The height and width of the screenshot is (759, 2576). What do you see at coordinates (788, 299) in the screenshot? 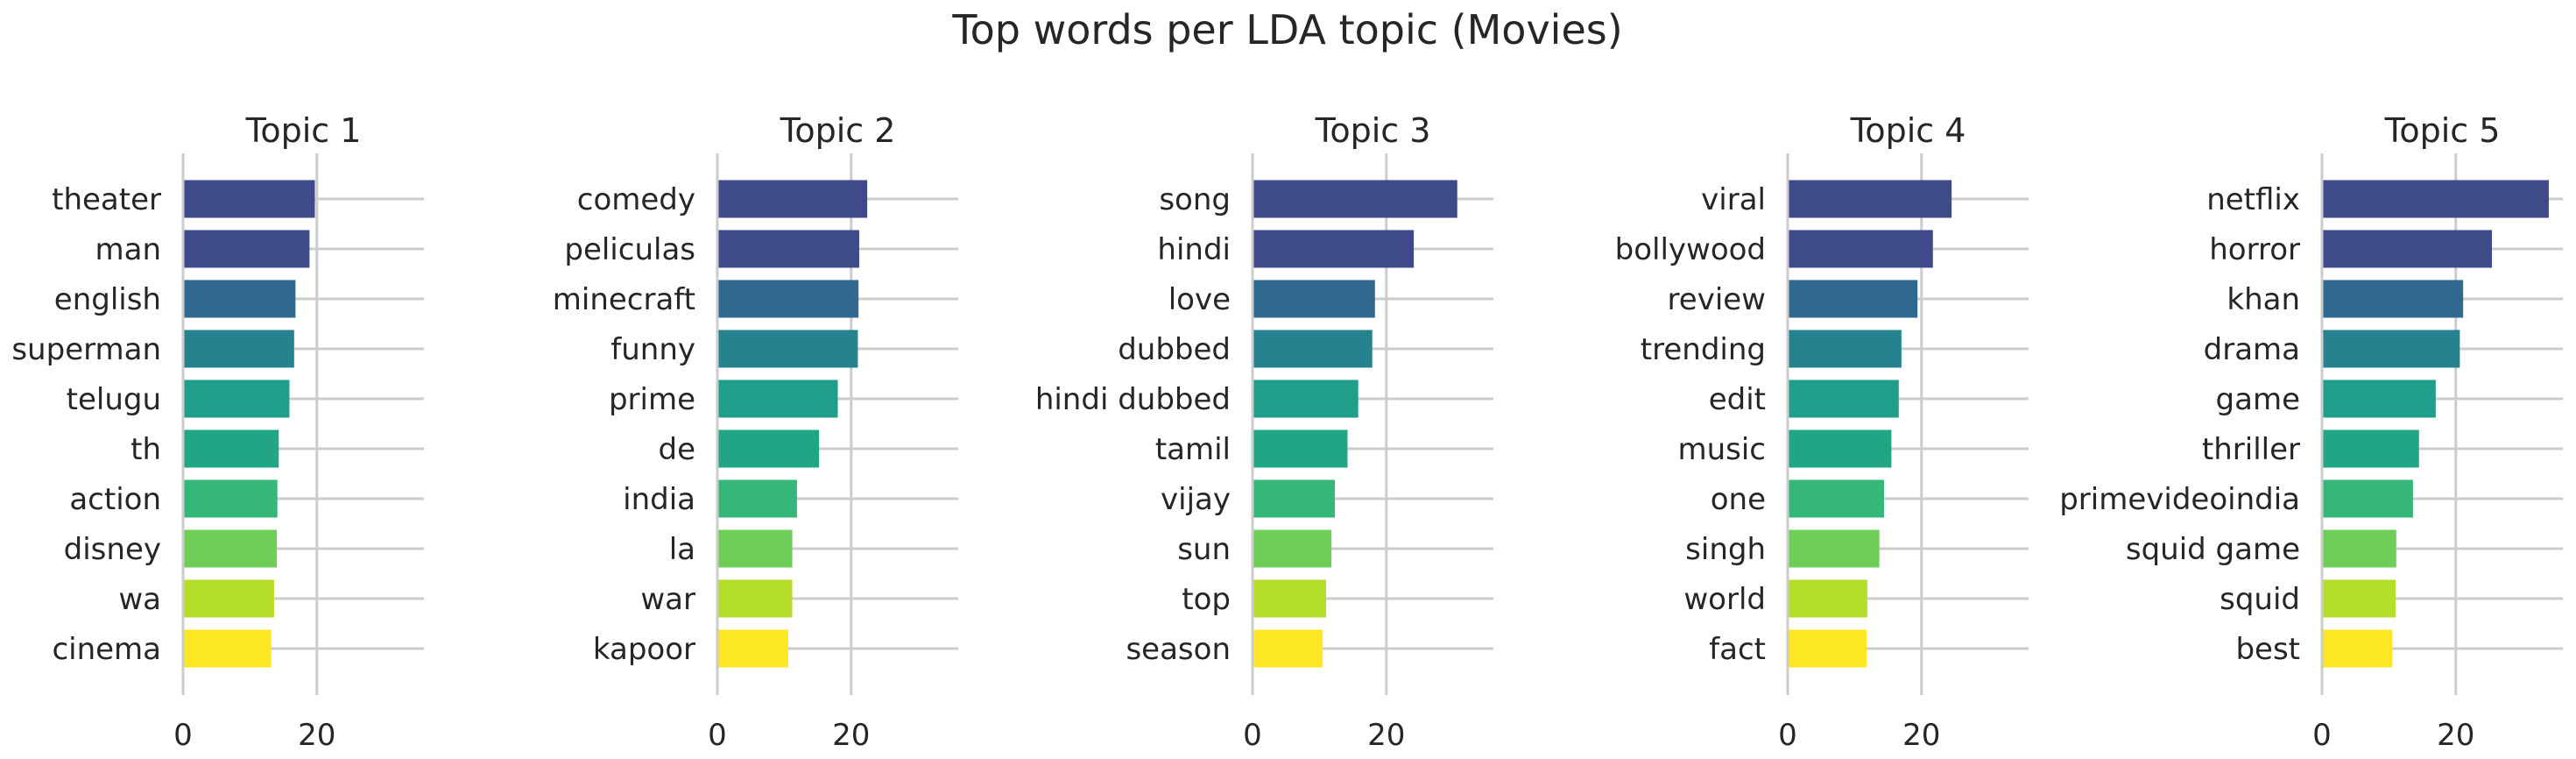
I see `bar-minecraft` at bounding box center [788, 299].